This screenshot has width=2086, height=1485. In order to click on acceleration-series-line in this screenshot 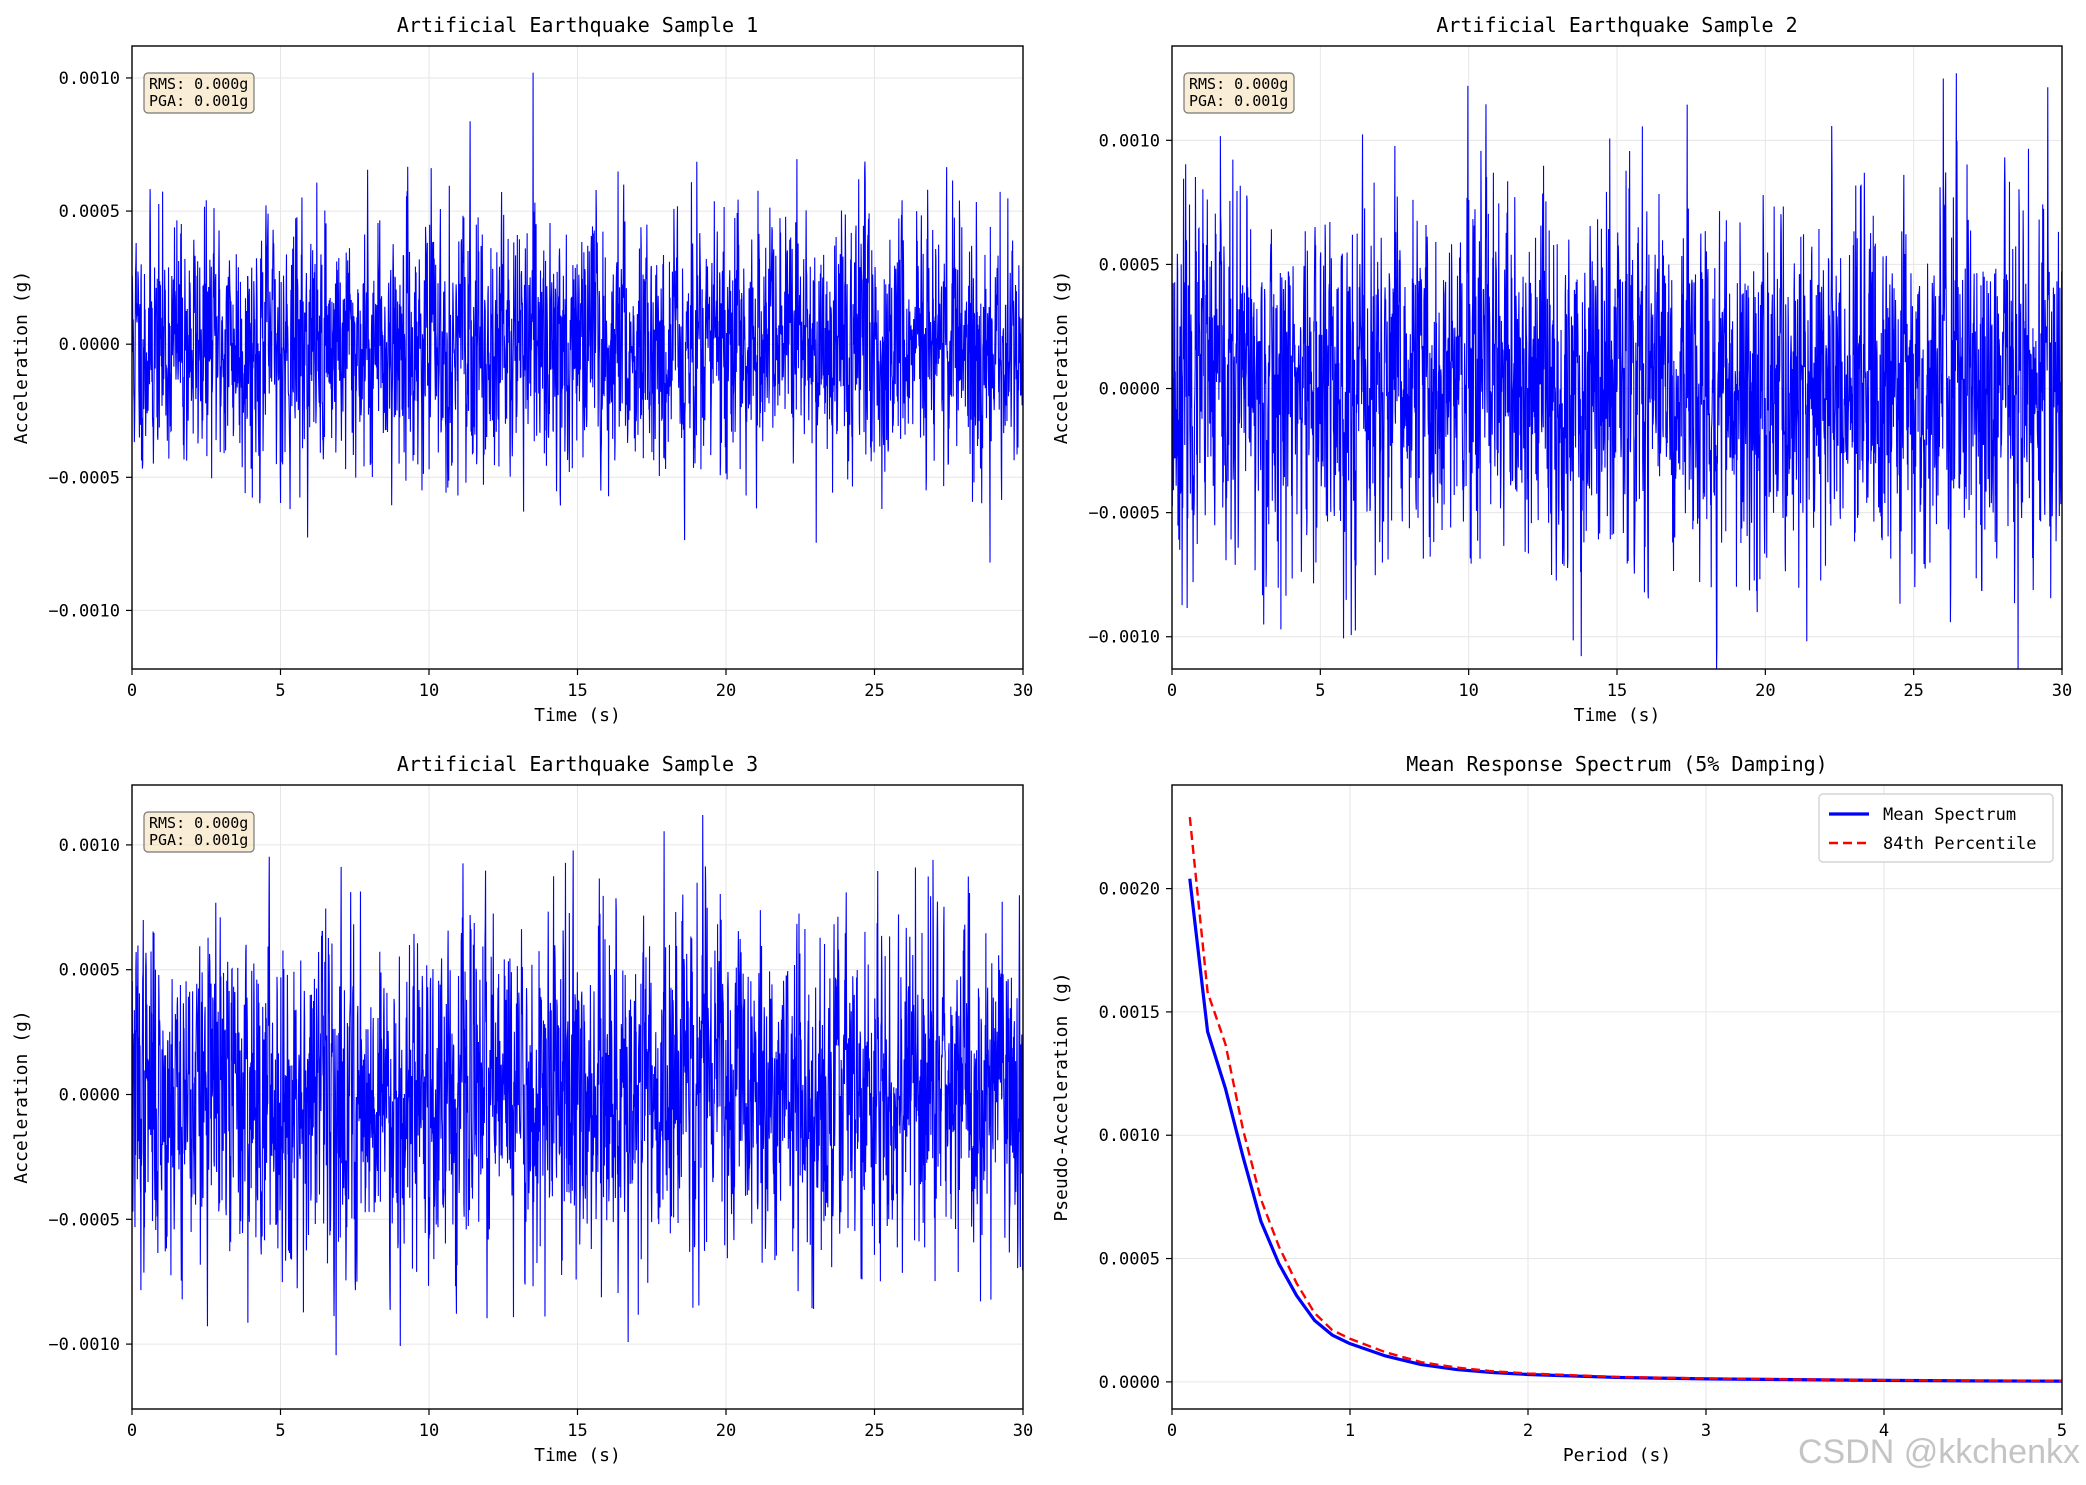, I will do `click(577, 317)`.